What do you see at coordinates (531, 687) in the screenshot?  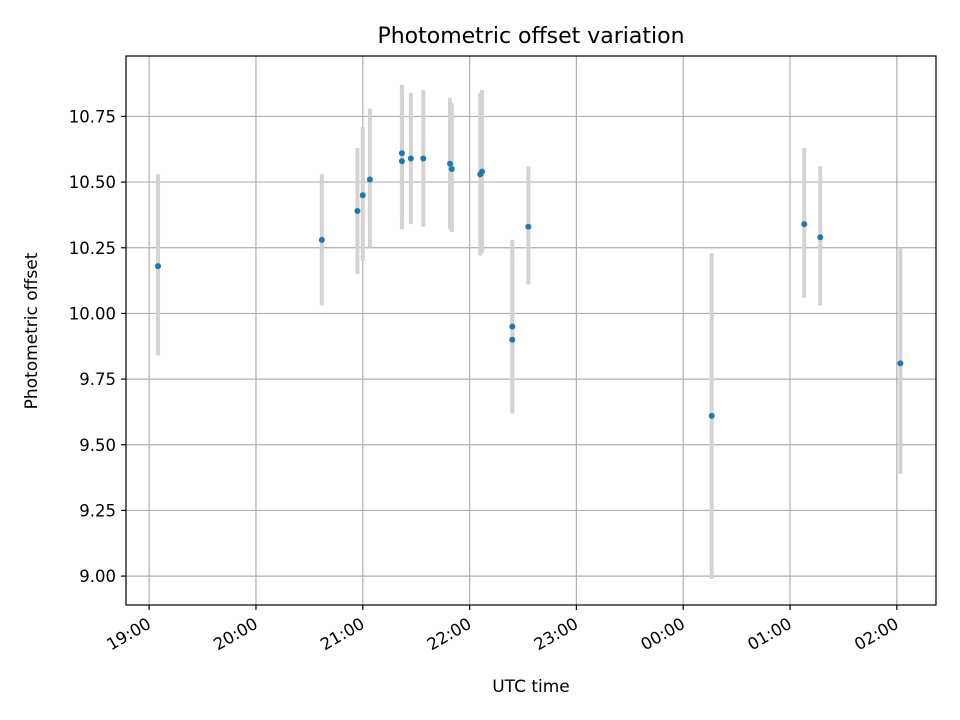 I see `x-axis-label: UTC time` at bounding box center [531, 687].